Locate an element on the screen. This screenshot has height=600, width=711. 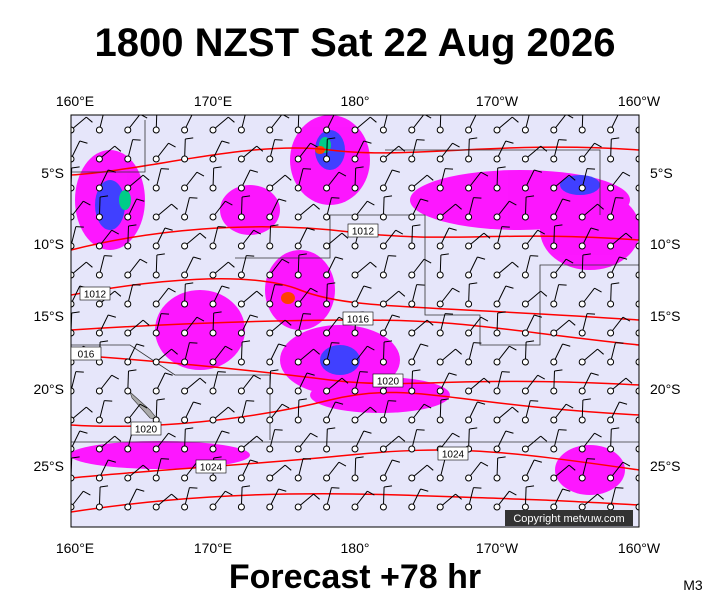
isobar is located at coordinates (355, 464).